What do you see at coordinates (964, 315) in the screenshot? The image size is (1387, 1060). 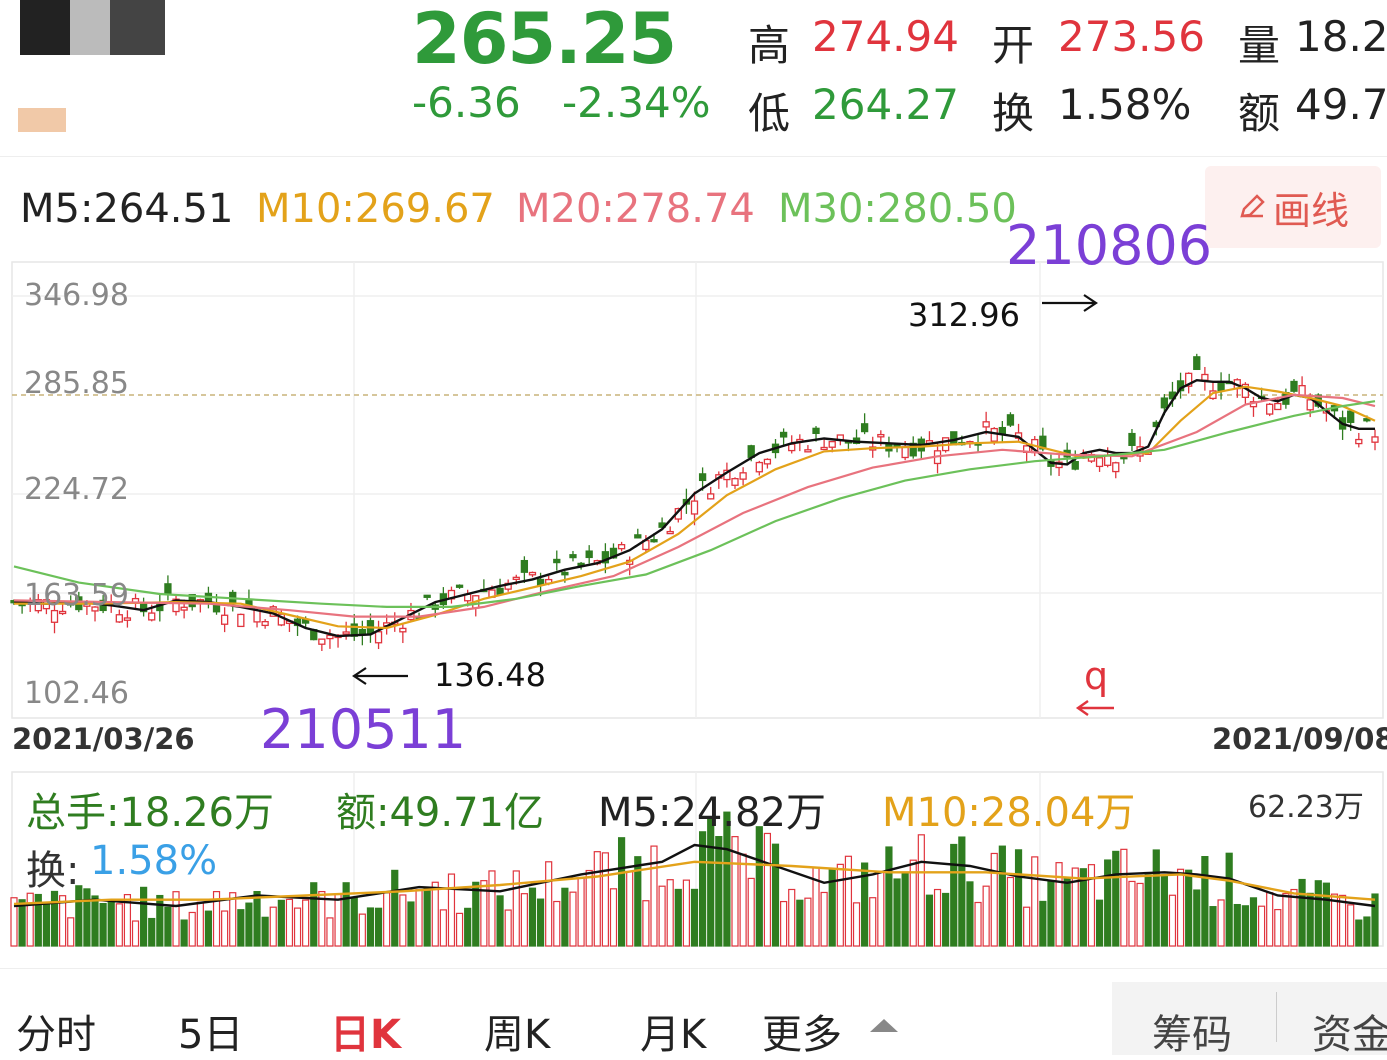 I see `high-annotation-value: 312.96` at bounding box center [964, 315].